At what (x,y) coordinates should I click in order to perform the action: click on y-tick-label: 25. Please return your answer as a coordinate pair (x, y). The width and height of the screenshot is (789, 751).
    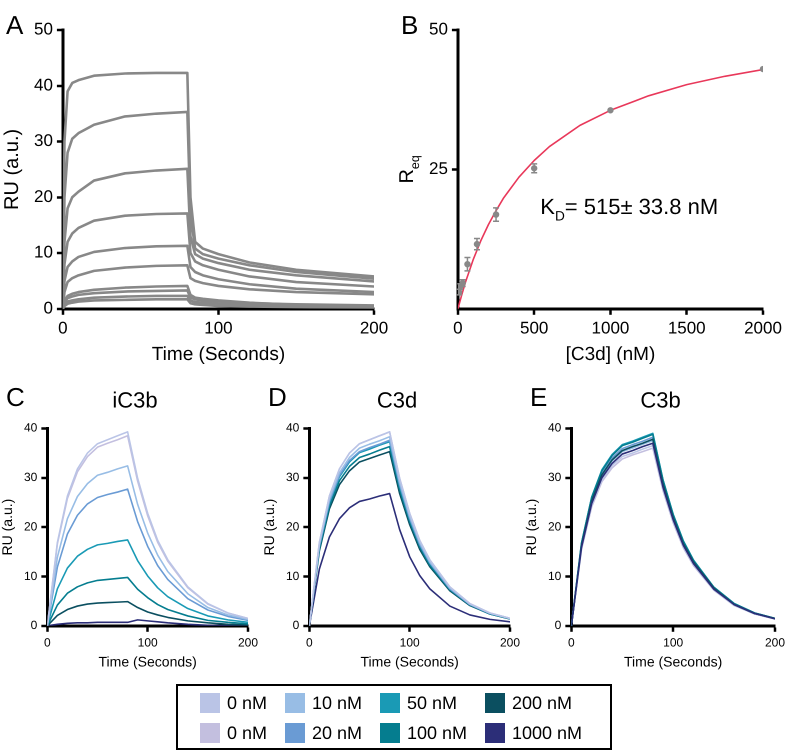
    Looking at the image, I should click on (438, 168).